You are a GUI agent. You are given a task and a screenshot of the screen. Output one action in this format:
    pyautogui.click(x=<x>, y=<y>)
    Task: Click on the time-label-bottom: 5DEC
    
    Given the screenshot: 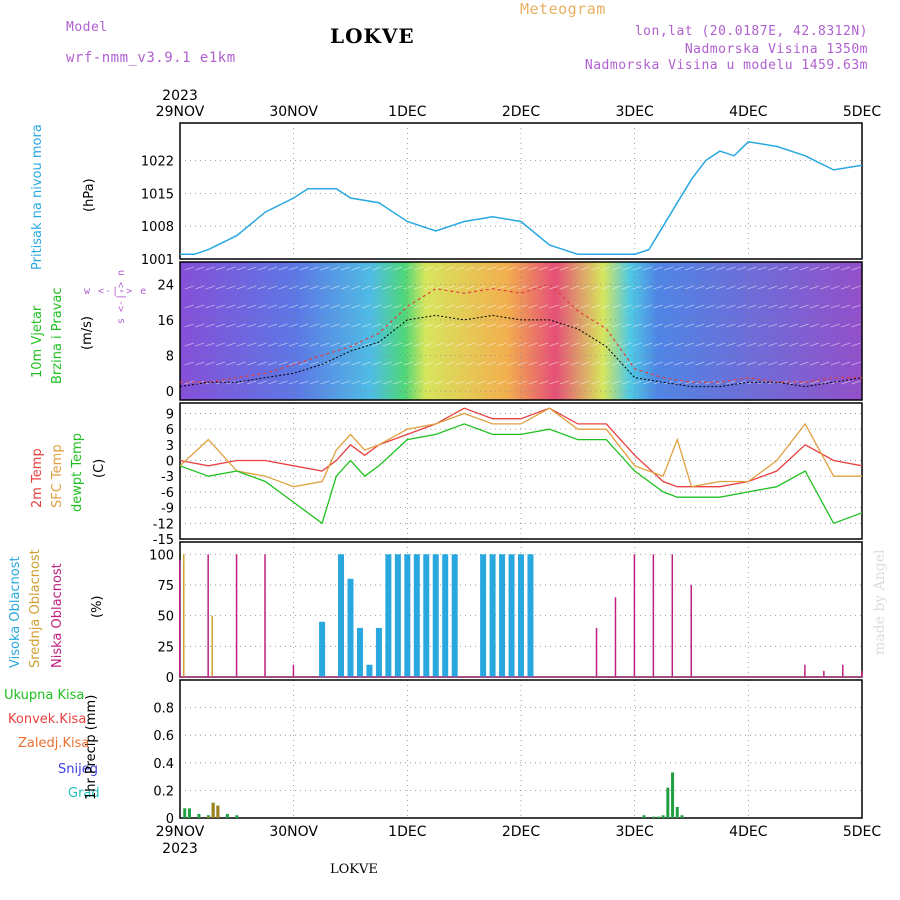 What is the action you would take?
    pyautogui.click(x=862, y=832)
    